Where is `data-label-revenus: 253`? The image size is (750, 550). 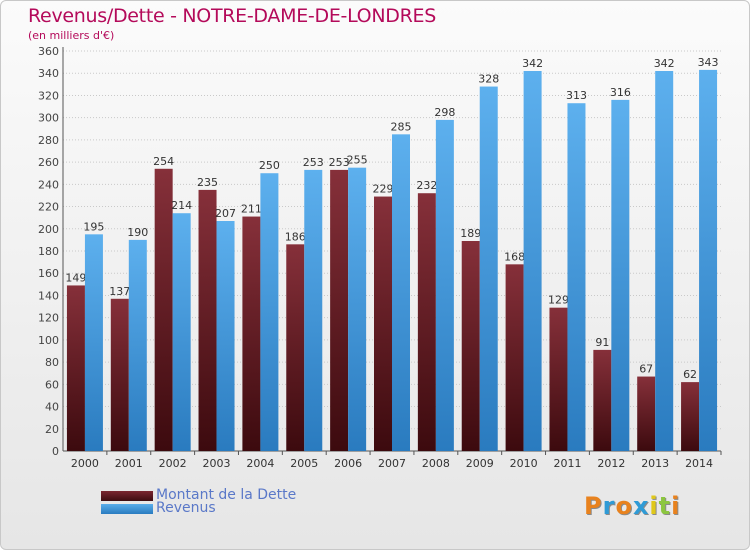
data-label-revenus: 253 is located at coordinates (313, 162).